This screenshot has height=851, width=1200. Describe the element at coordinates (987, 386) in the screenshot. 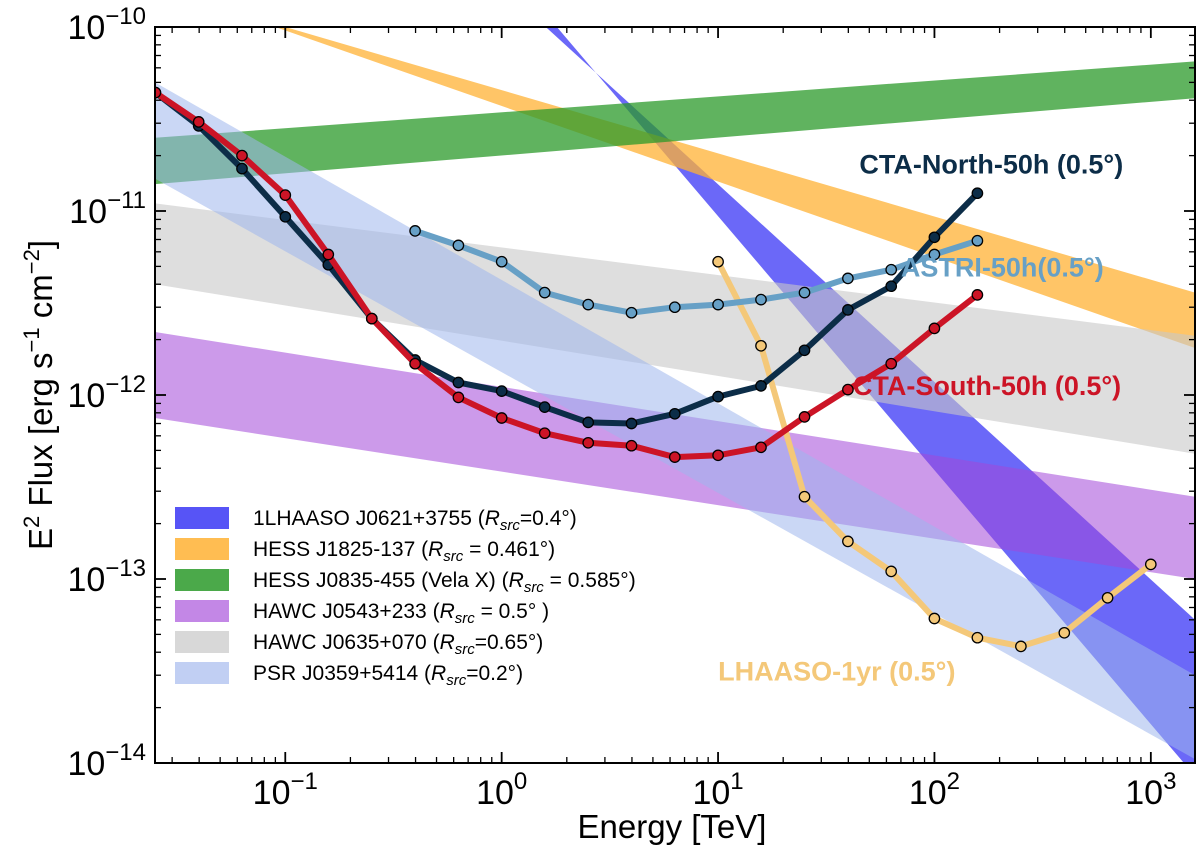

I see `series-label-cta-south-50h-0-5: CTA-South-50h (0.5°)` at that location.